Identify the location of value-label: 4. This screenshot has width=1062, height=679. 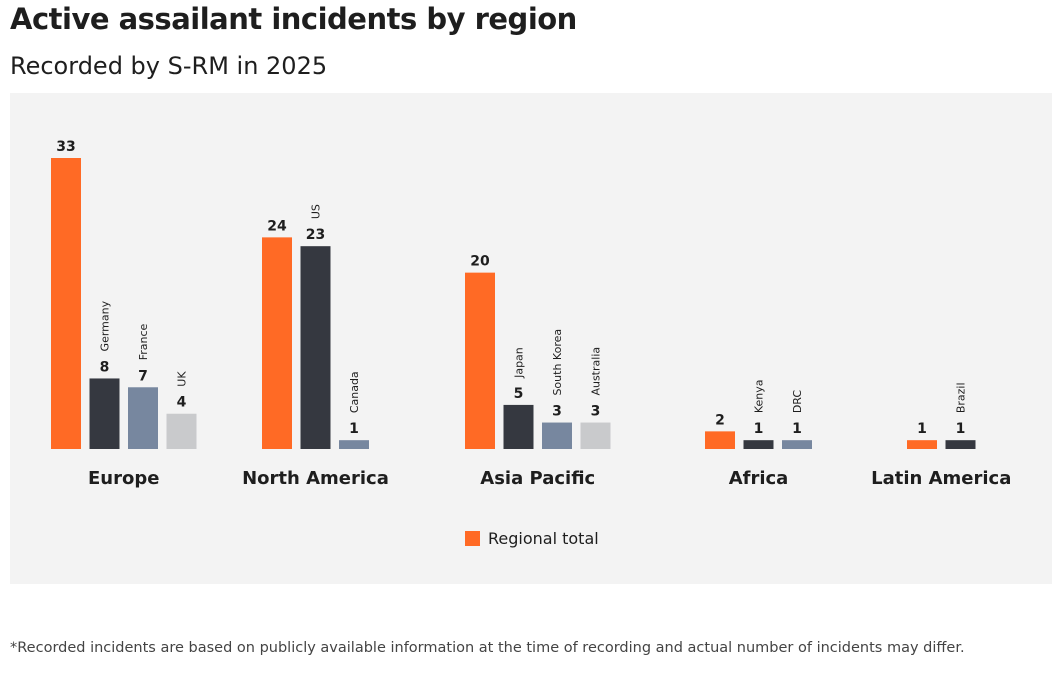
(182, 403).